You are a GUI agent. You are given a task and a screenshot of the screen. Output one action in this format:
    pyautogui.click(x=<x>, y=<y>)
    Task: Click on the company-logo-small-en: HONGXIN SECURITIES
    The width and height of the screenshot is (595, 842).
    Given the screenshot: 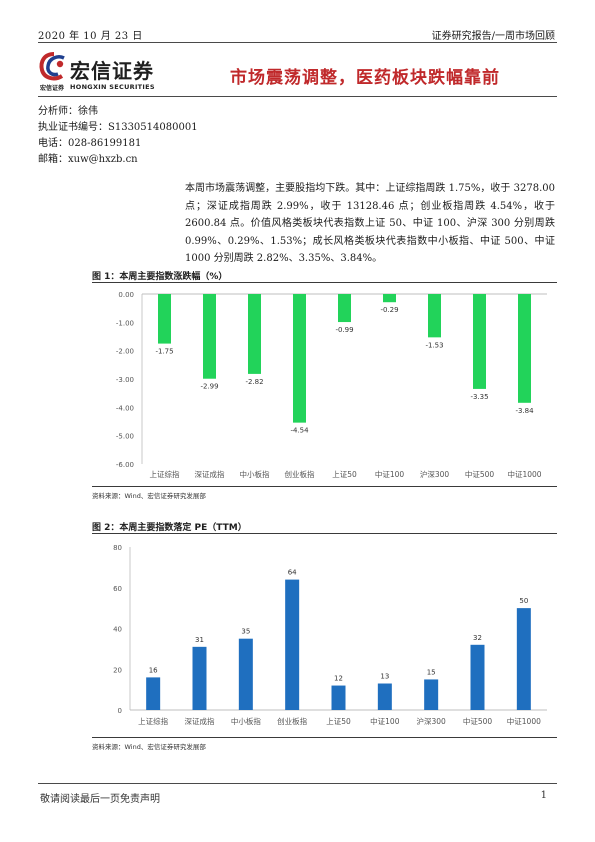 What is the action you would take?
    pyautogui.click(x=112, y=87)
    